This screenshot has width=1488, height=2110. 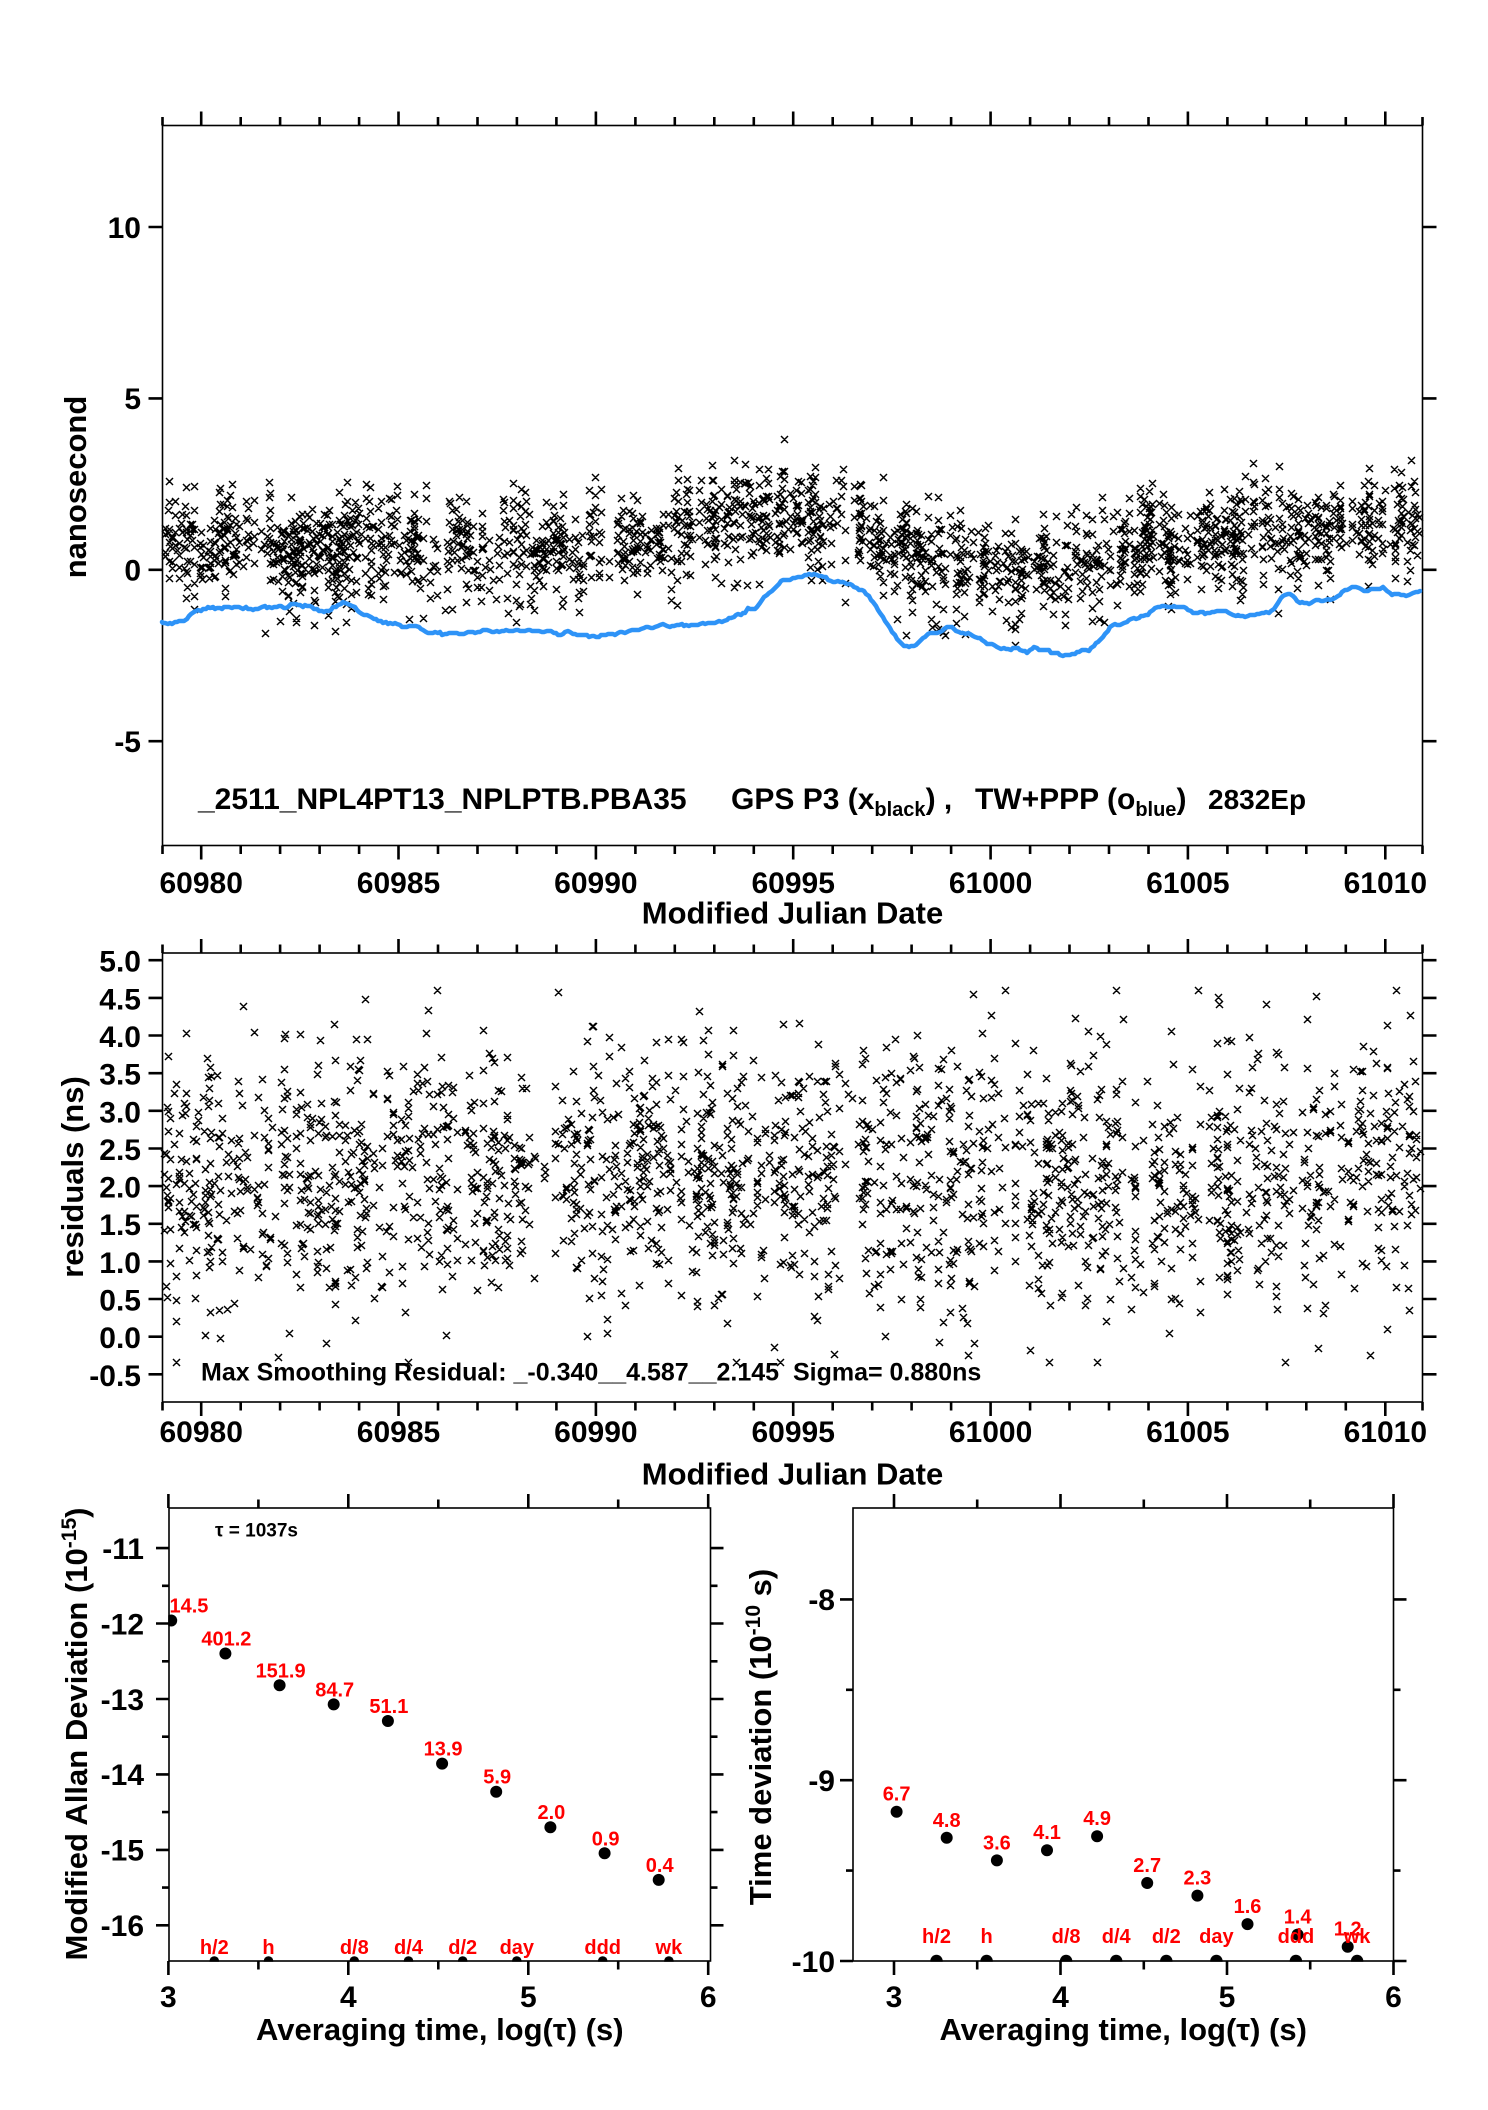 I want to click on svg-text: 14.5, so click(x=189, y=1607).